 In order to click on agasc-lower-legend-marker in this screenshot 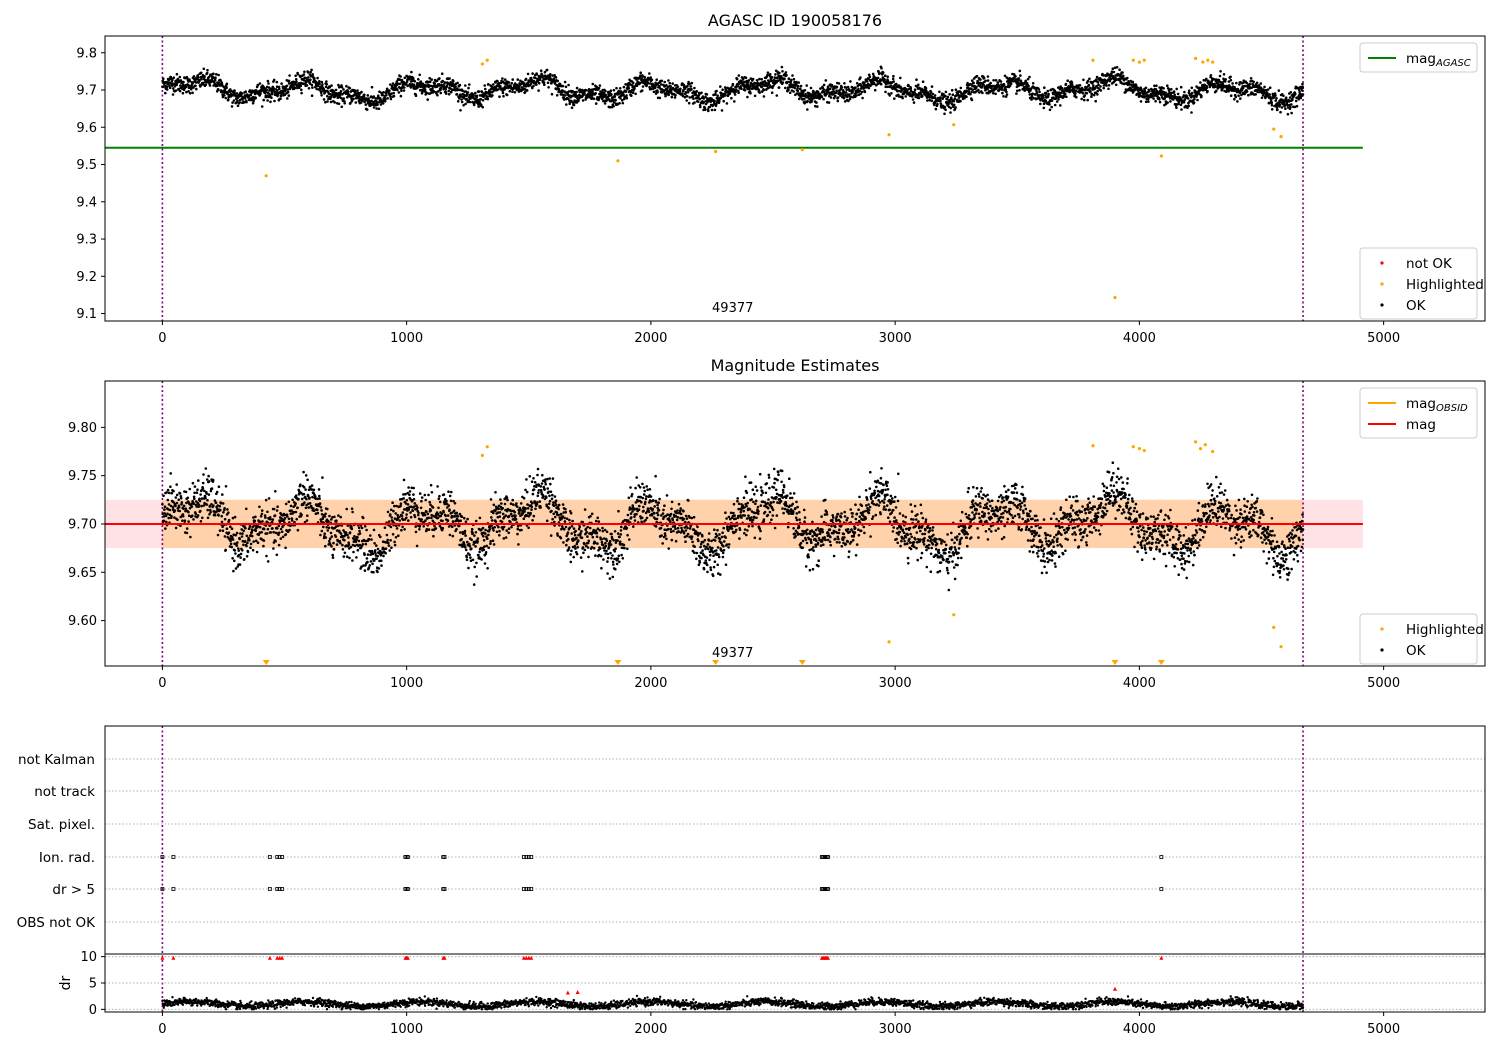, I will do `click(1382, 263)`.